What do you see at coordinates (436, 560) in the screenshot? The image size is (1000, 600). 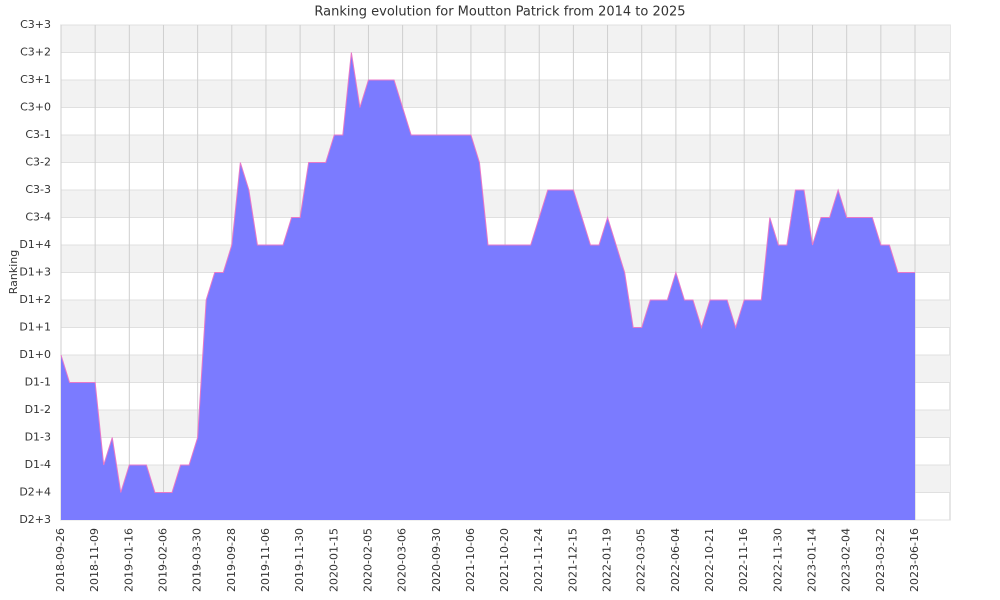 I see `x-tick-label: 2020-09-30` at bounding box center [436, 560].